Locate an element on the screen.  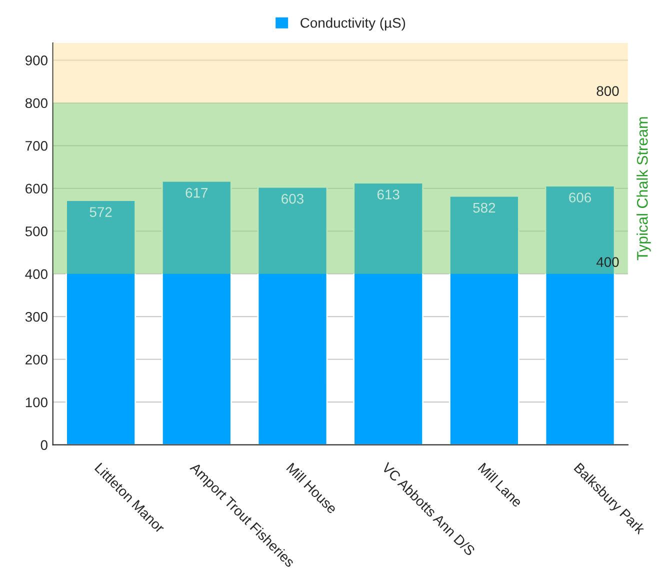
data-label: 582 is located at coordinates (484, 207).